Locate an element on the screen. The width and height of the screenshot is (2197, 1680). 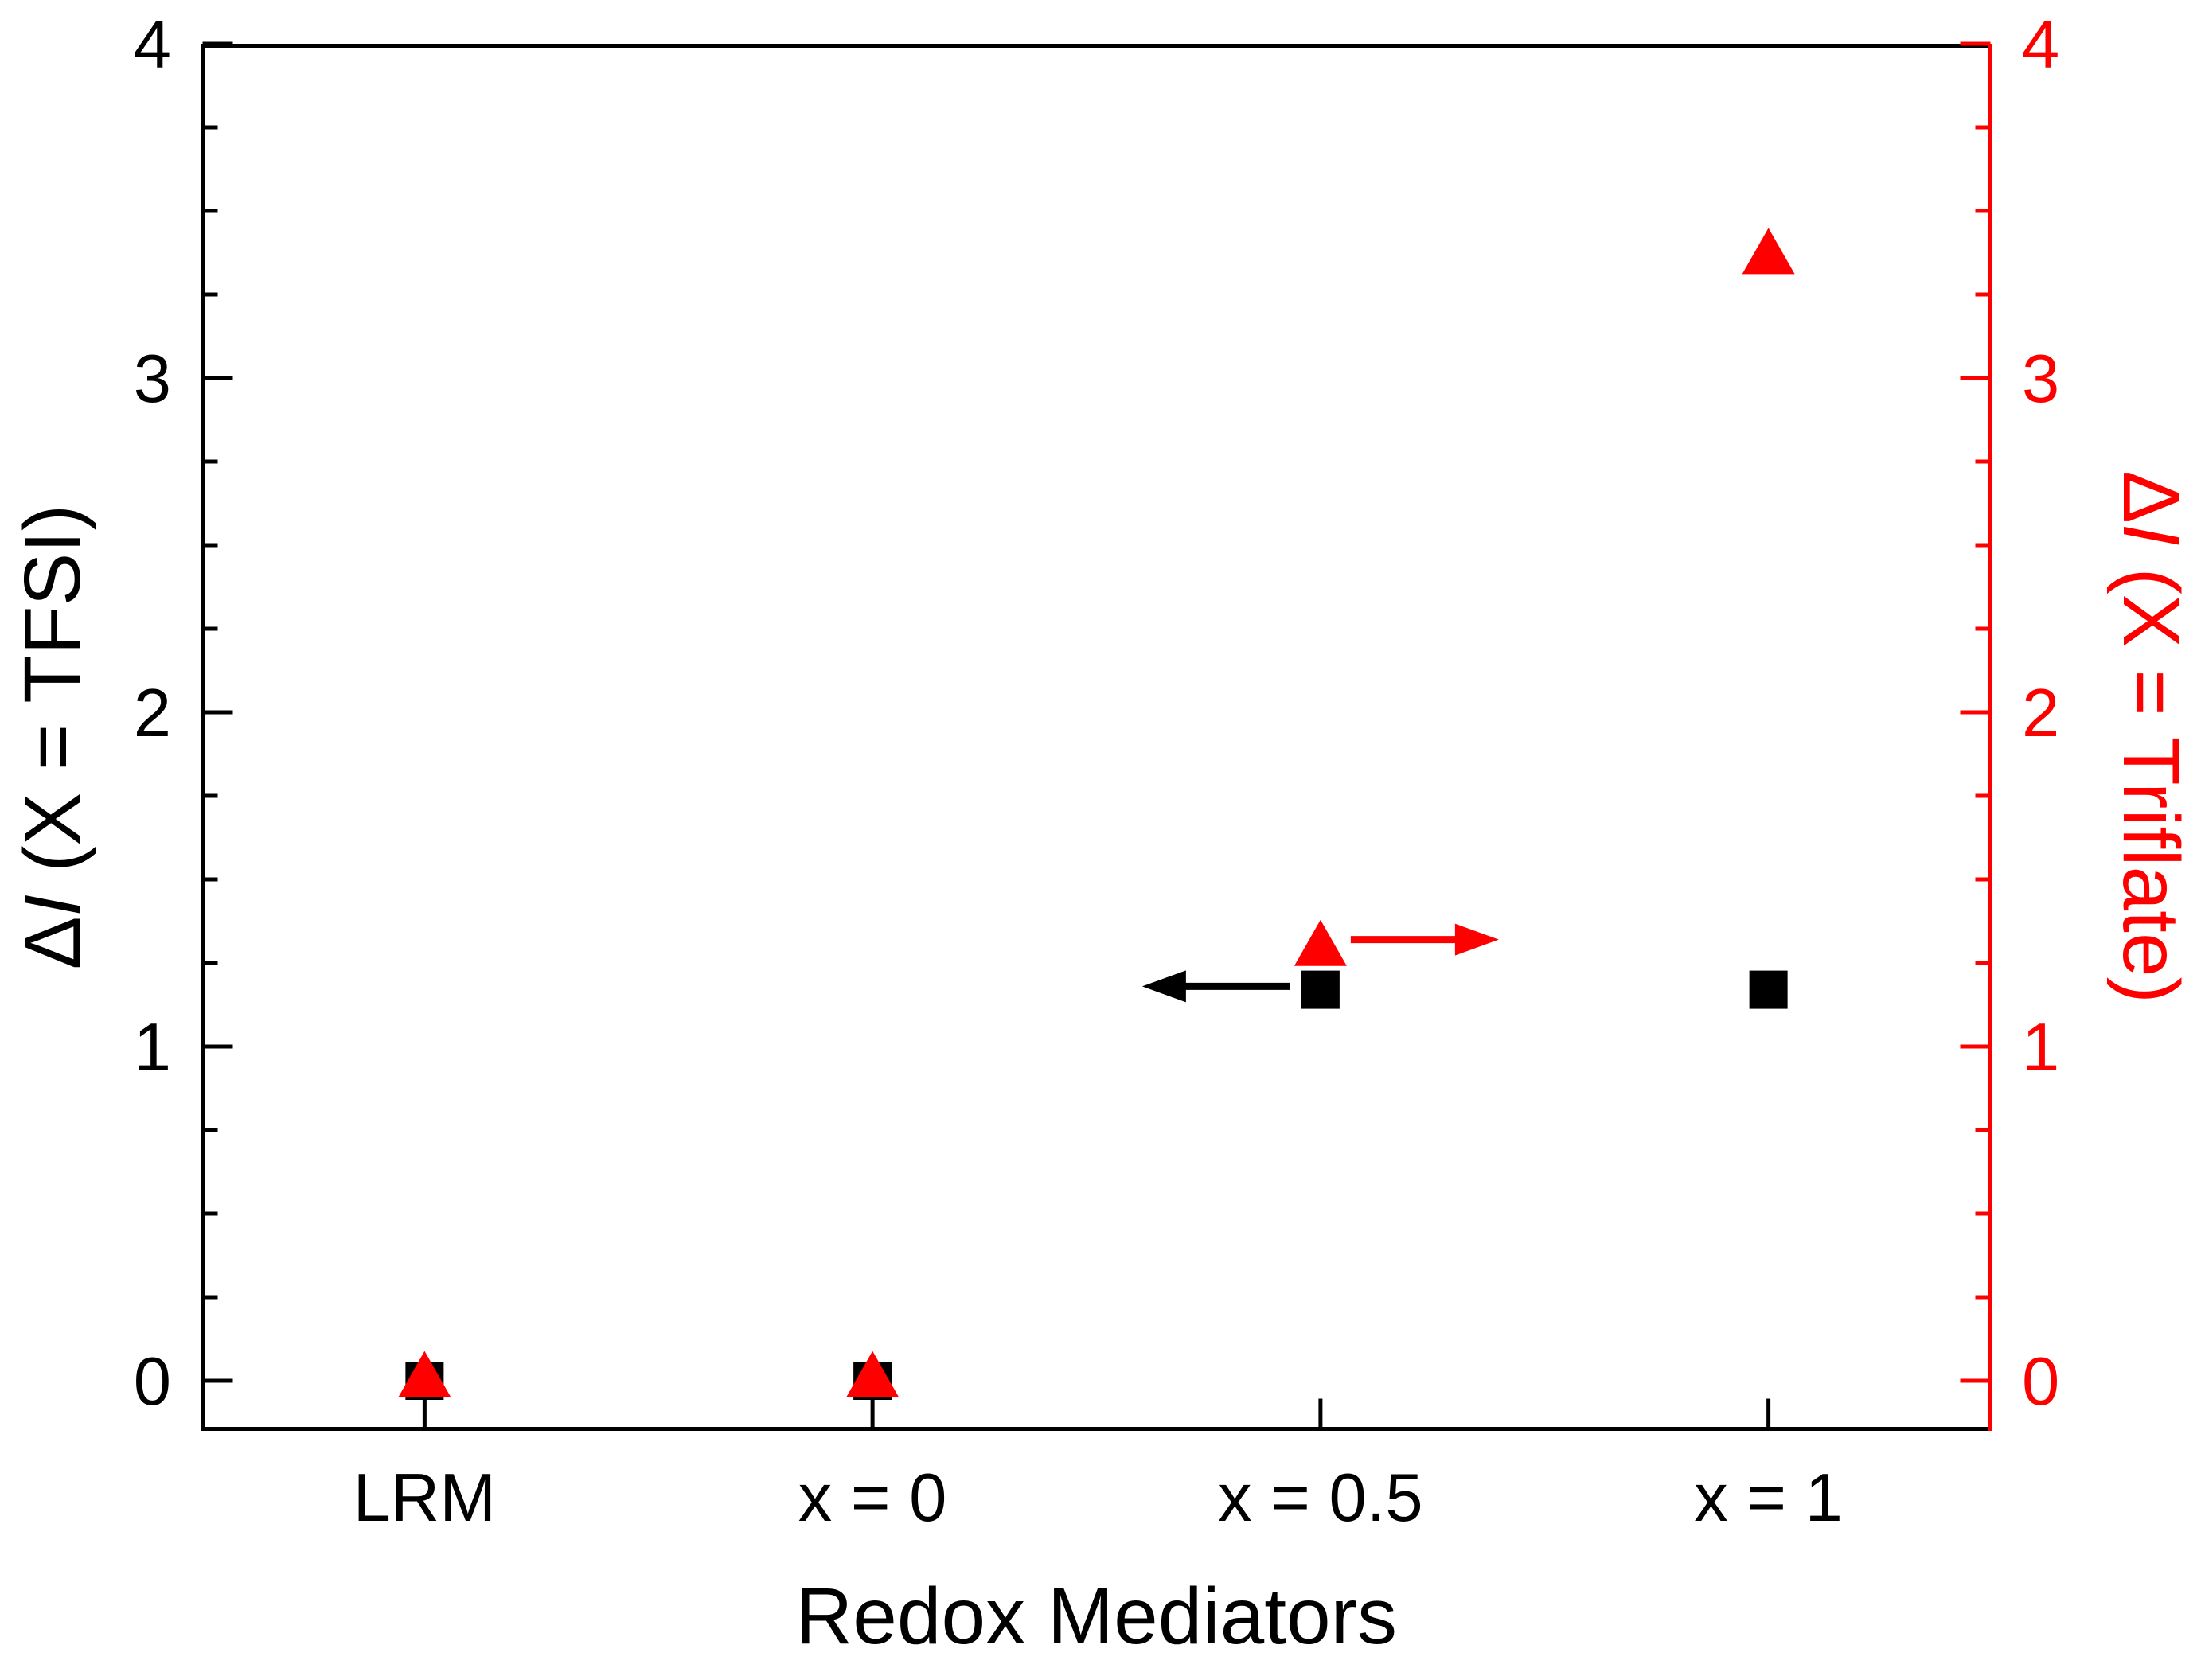
right-axis-tick-label-1: 1 is located at coordinates (2040, 1048).